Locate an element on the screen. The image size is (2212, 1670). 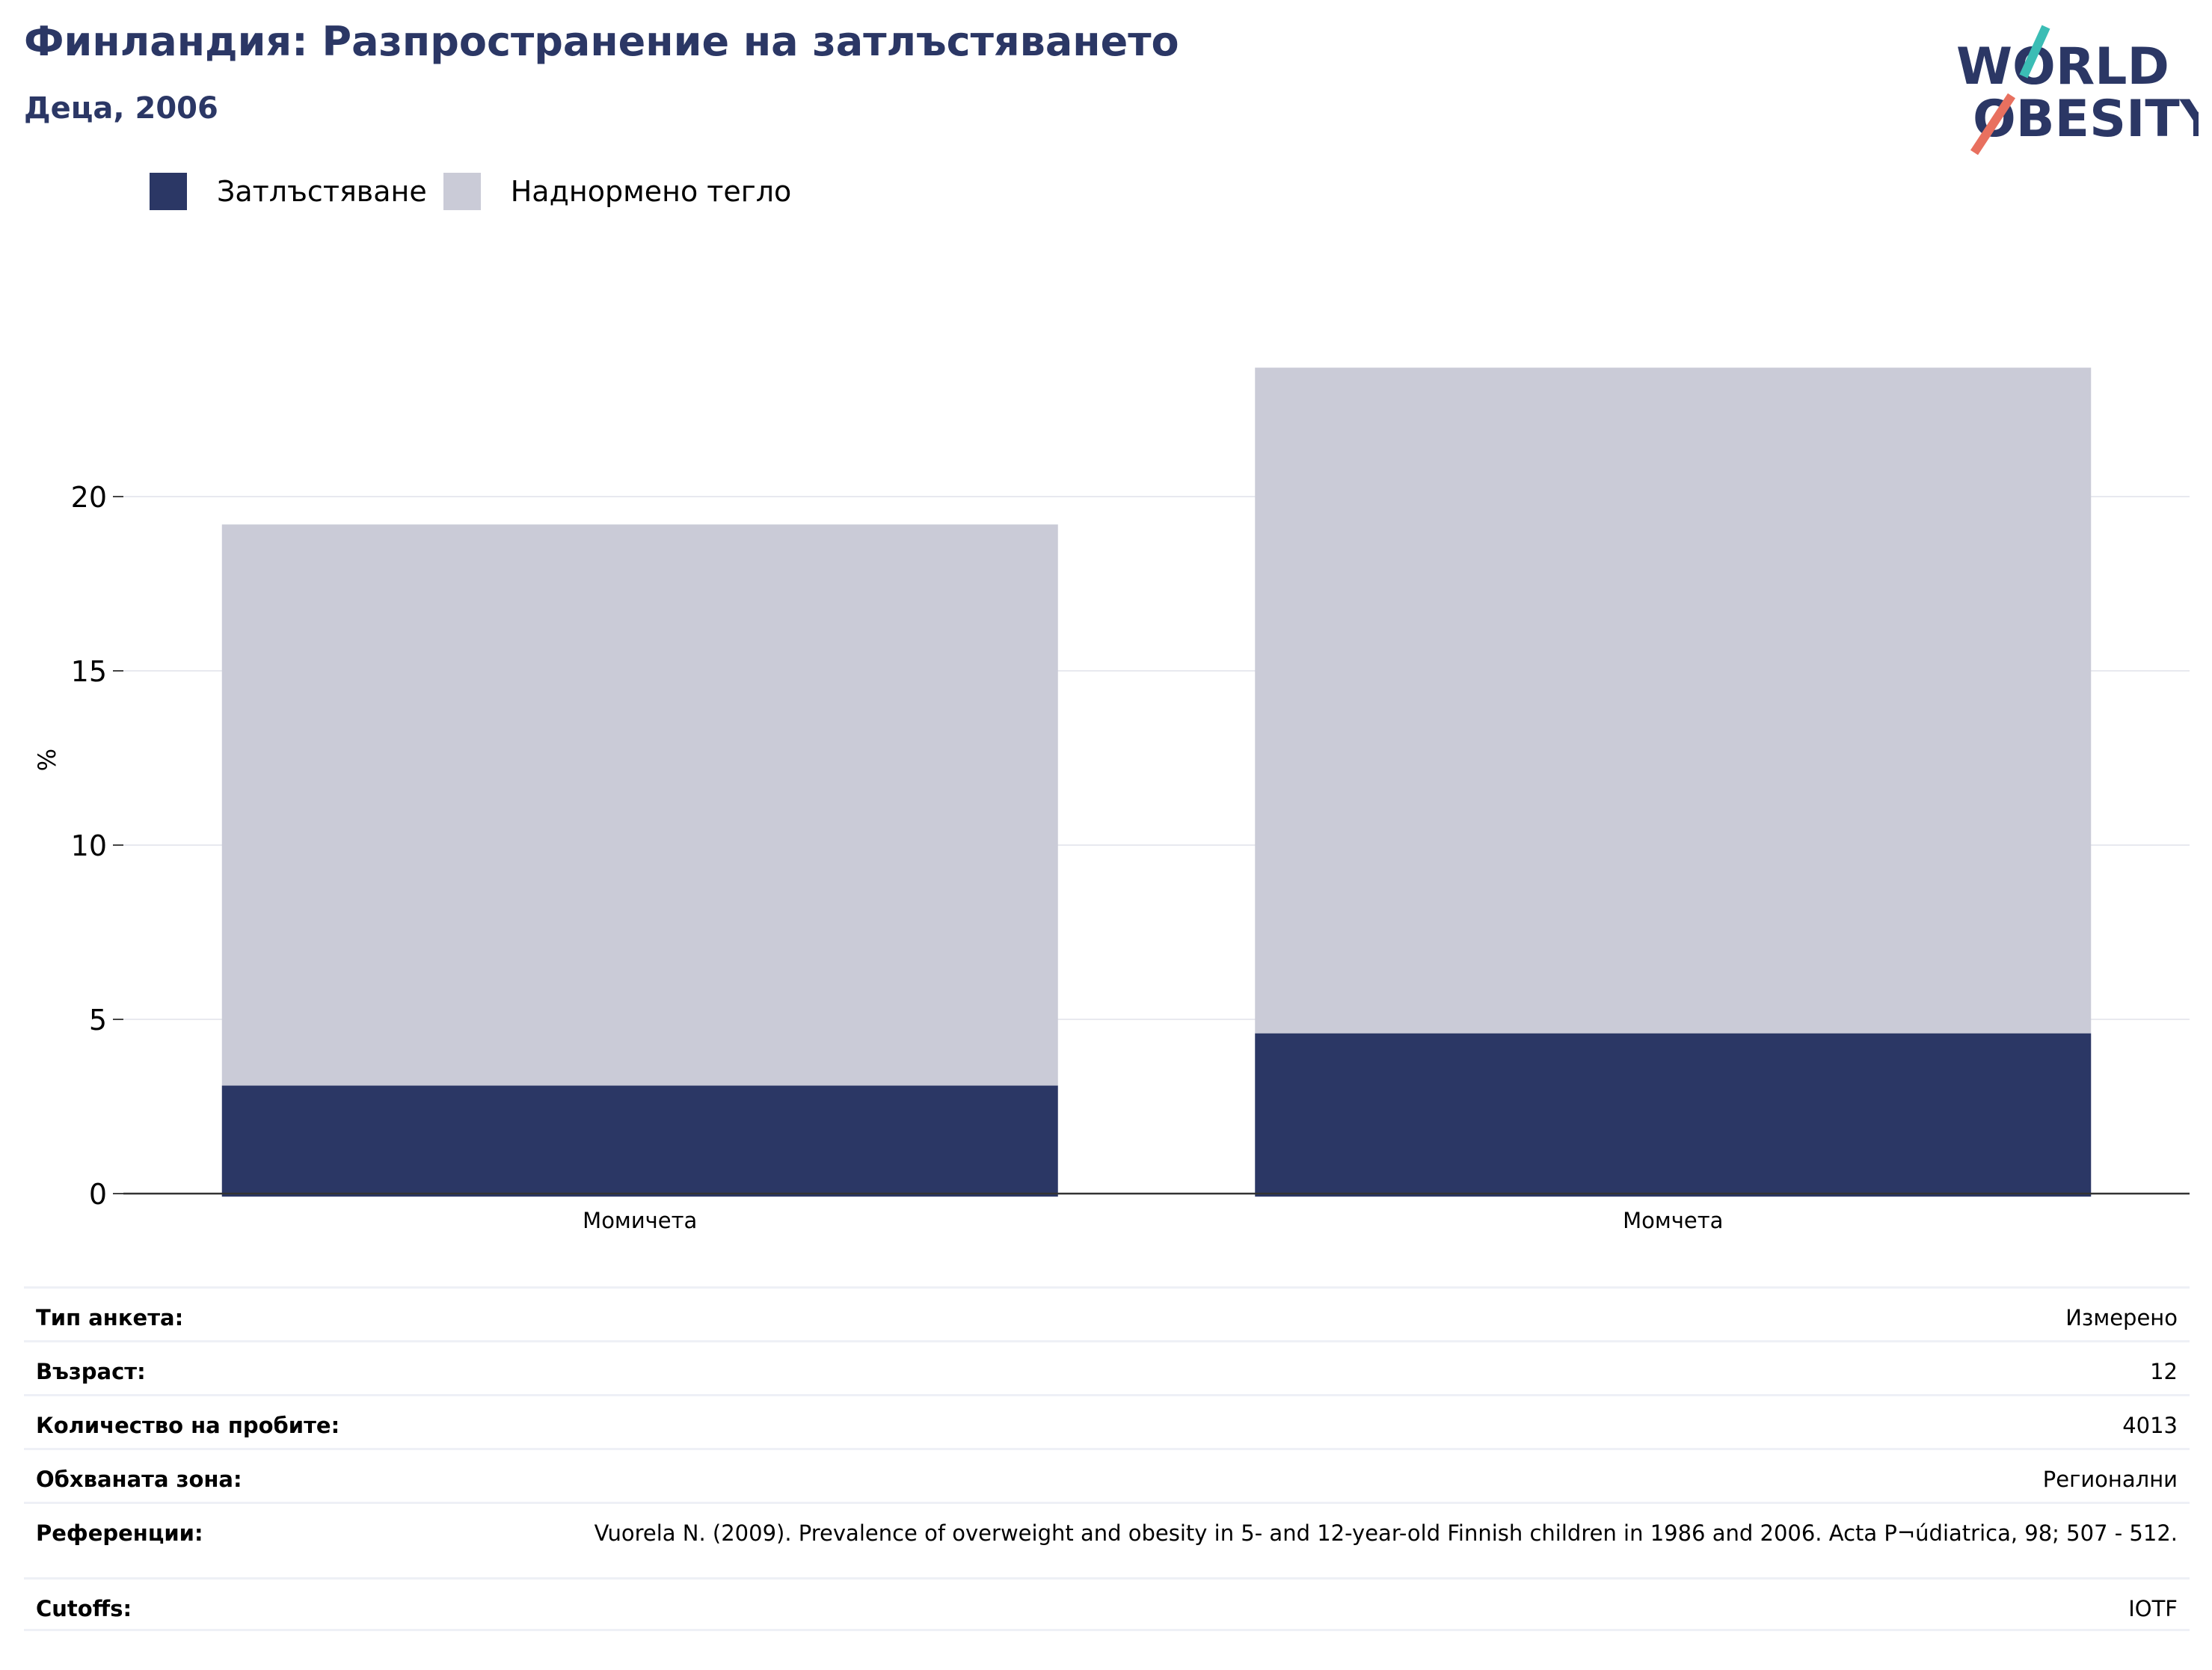
y-tick-label-0: 0 is located at coordinates (98, 1194).